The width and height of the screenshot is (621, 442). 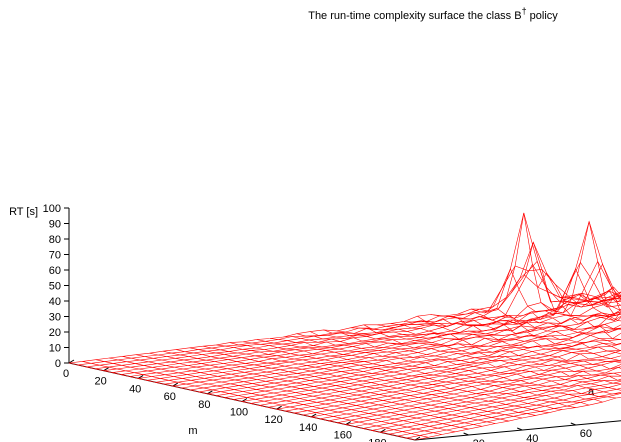 What do you see at coordinates (239, 413) in the screenshot?
I see `x-tick-label: 100` at bounding box center [239, 413].